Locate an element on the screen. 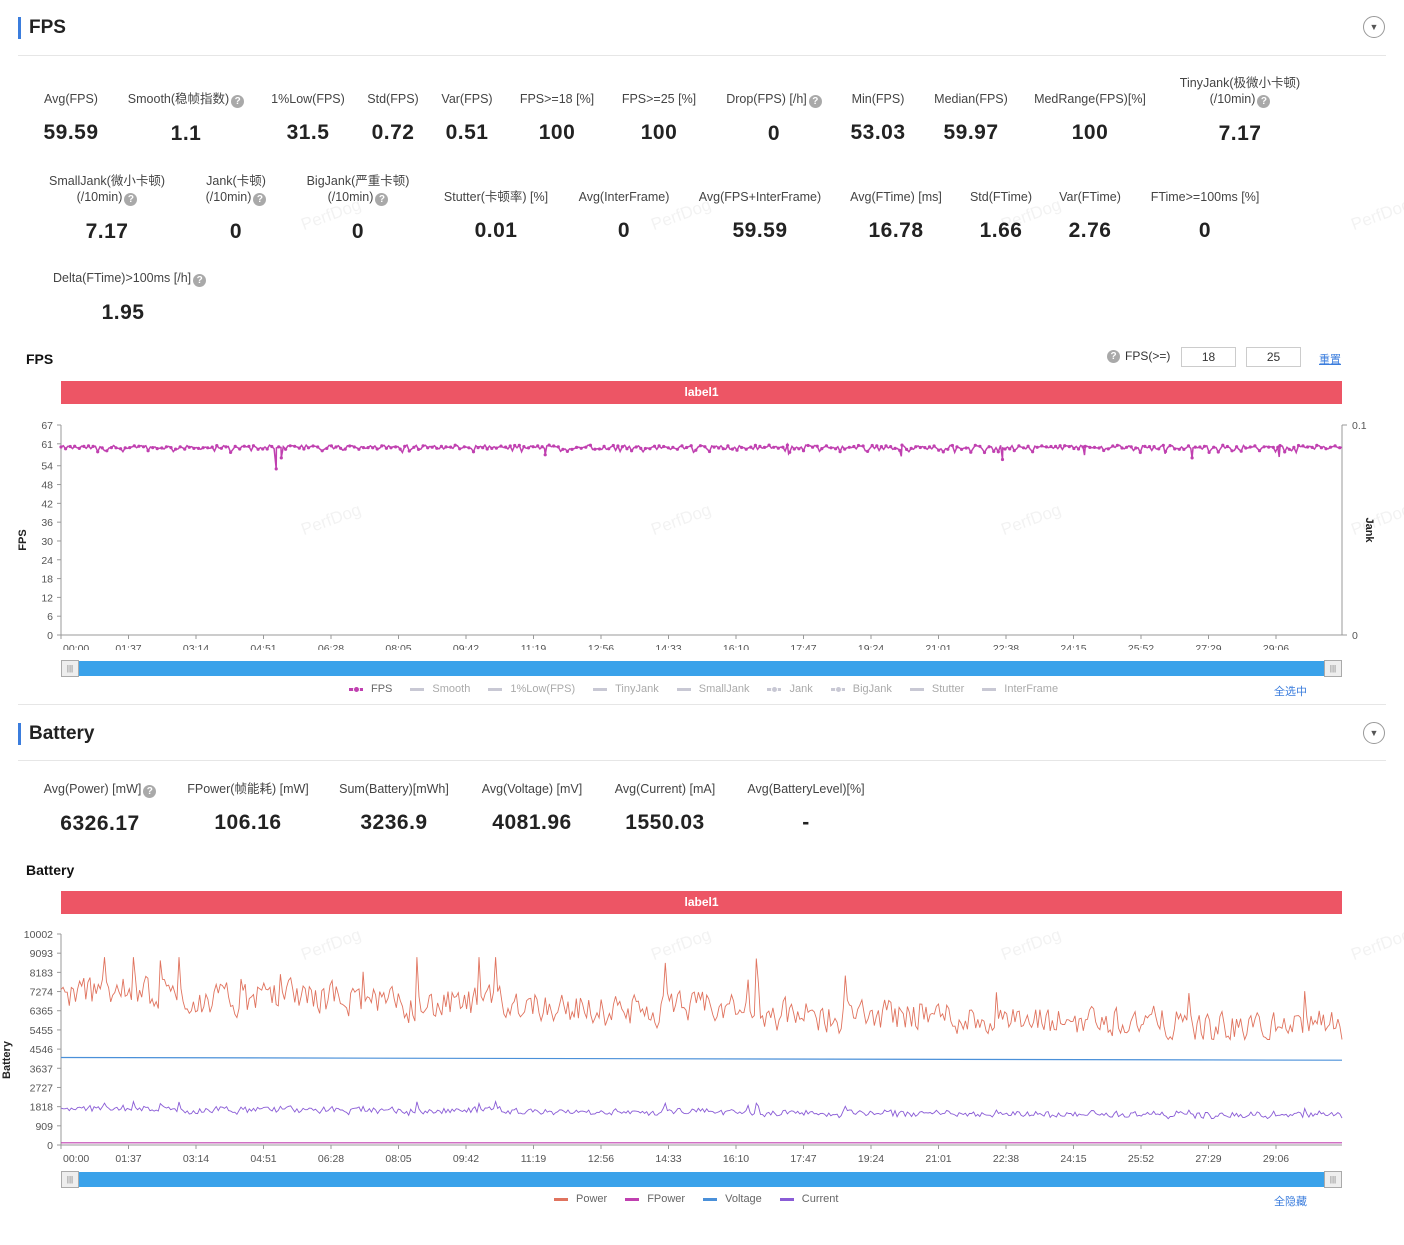 This screenshot has height=1245, width=1404. metric-value: 0.51 is located at coordinates (467, 132).